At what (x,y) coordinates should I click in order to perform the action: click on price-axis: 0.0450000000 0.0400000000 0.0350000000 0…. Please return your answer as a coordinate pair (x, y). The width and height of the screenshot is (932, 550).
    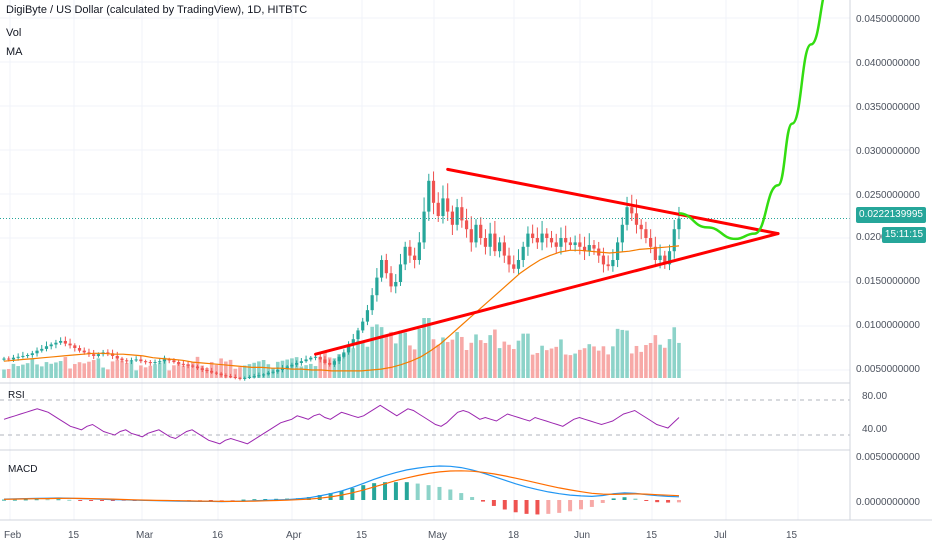
    Looking at the image, I should click on (884, 260).